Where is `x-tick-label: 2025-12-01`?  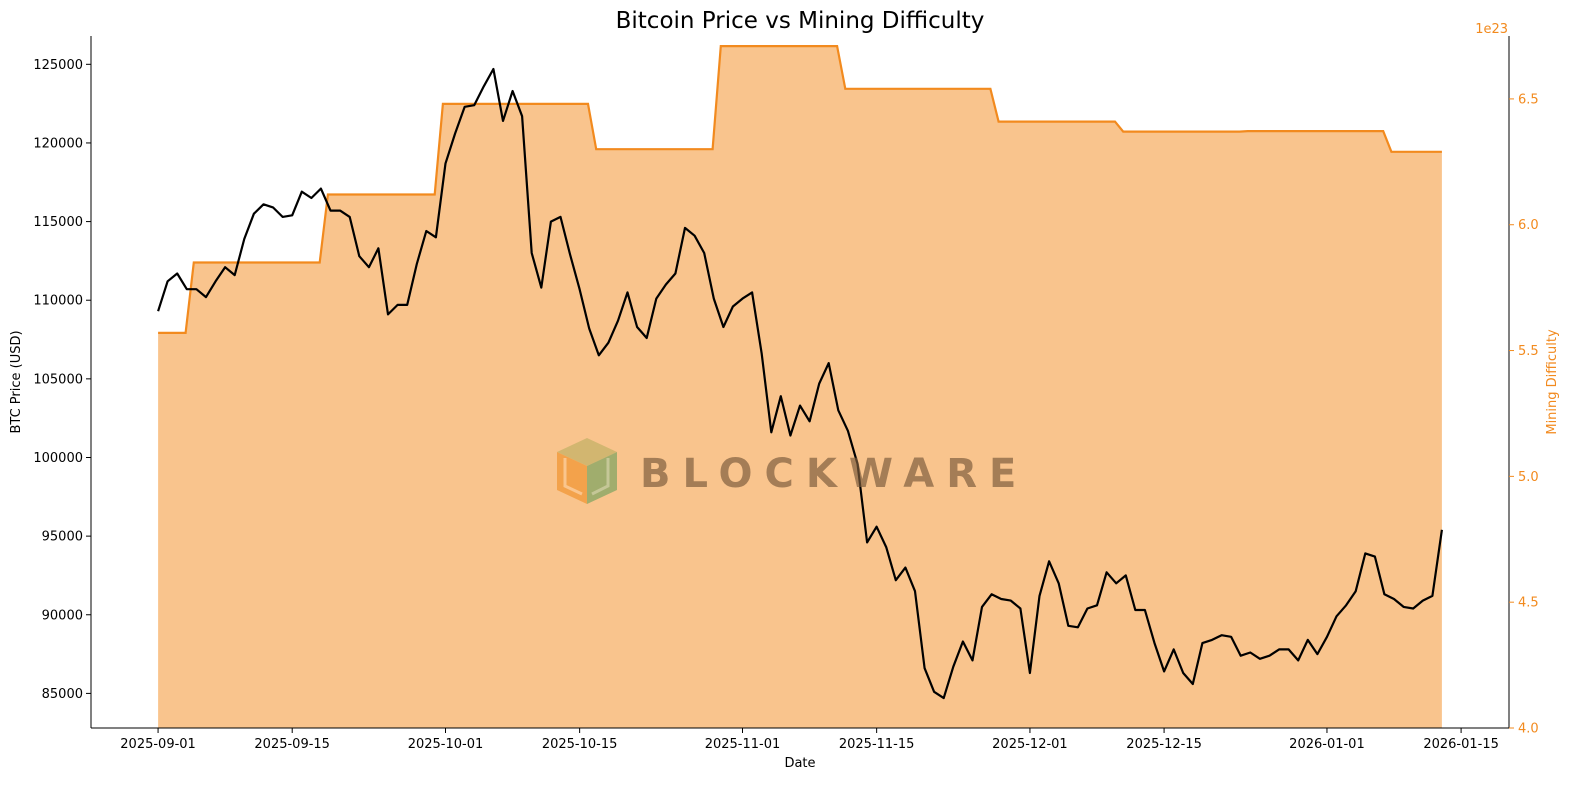
x-tick-label: 2025-12-01 is located at coordinates (1030, 744).